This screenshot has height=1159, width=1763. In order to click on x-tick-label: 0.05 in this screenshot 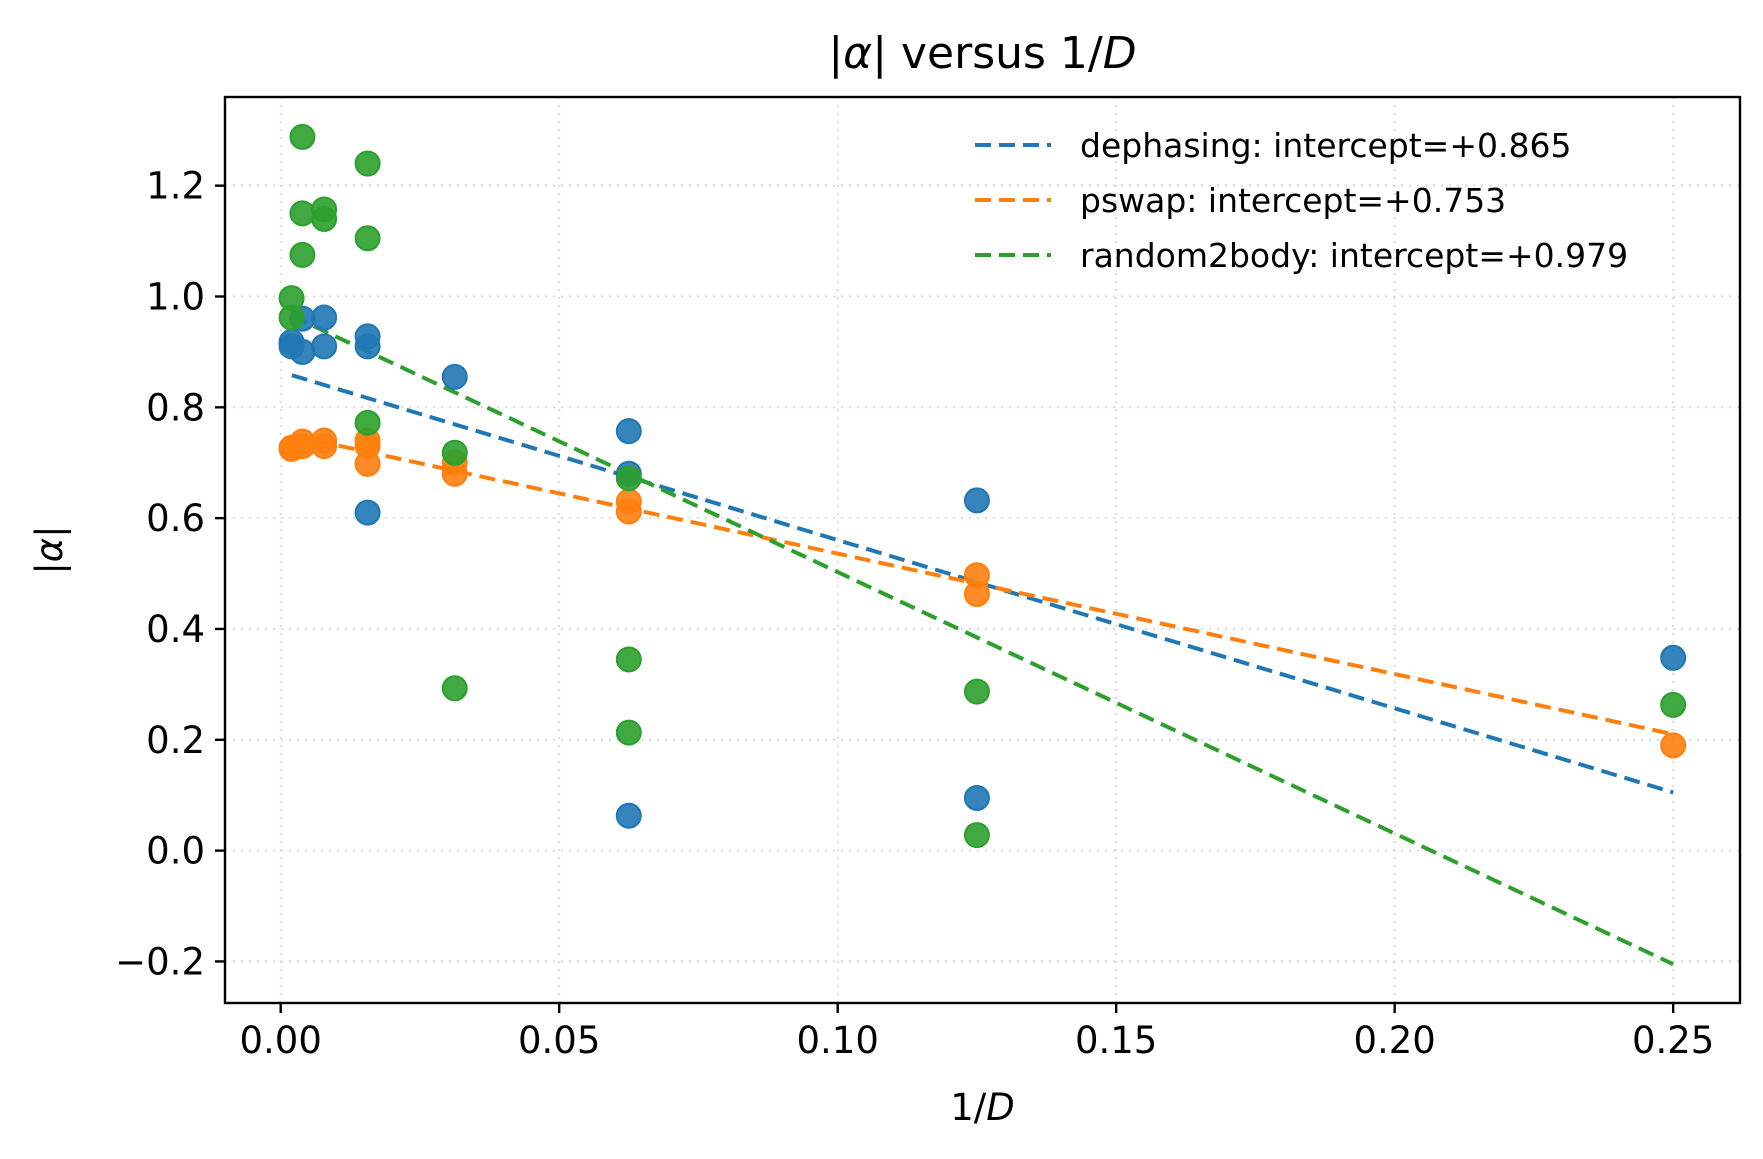, I will do `click(559, 1040)`.